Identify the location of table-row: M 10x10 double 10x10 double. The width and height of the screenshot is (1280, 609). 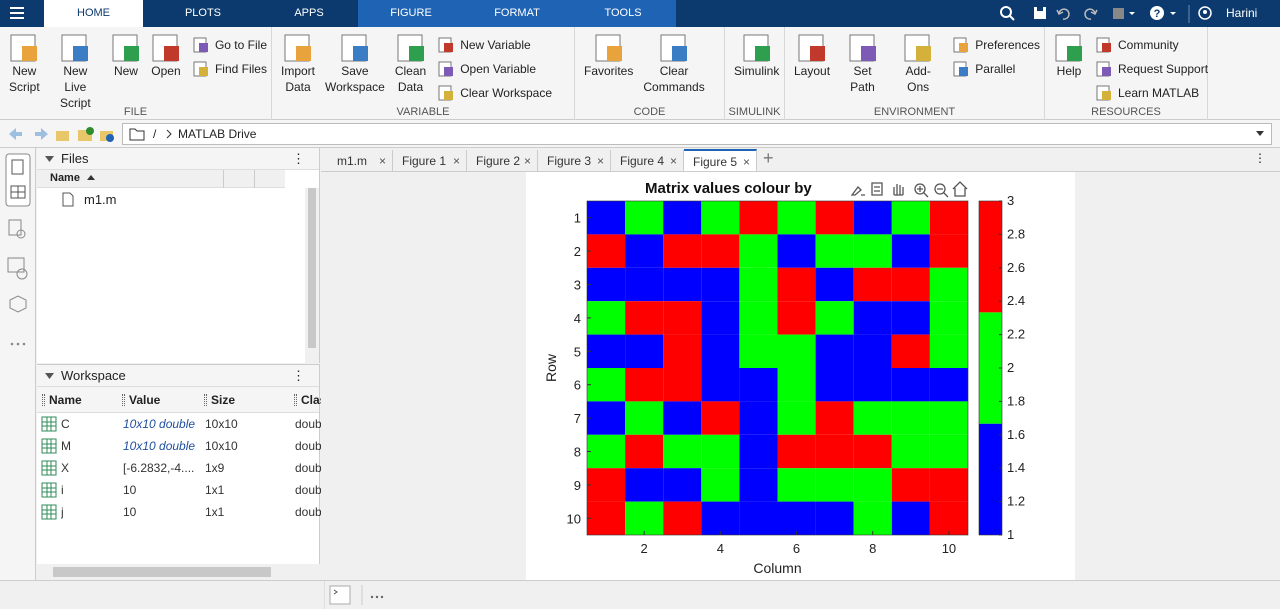
(184, 446).